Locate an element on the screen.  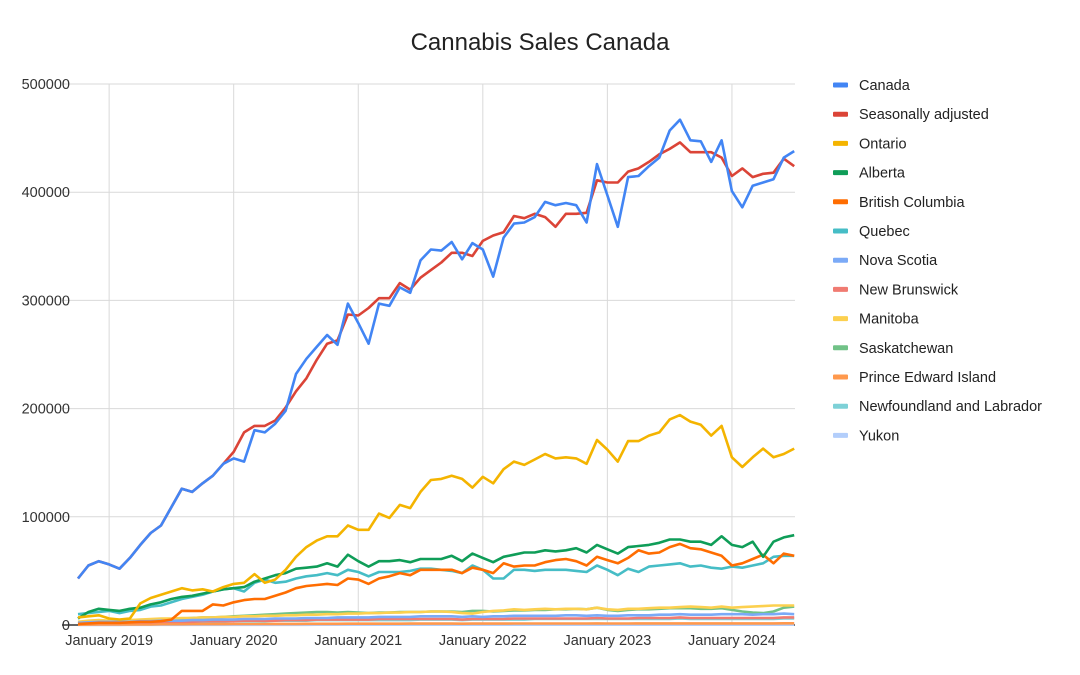
legend-item: Manitoba is located at coordinates (876, 320).